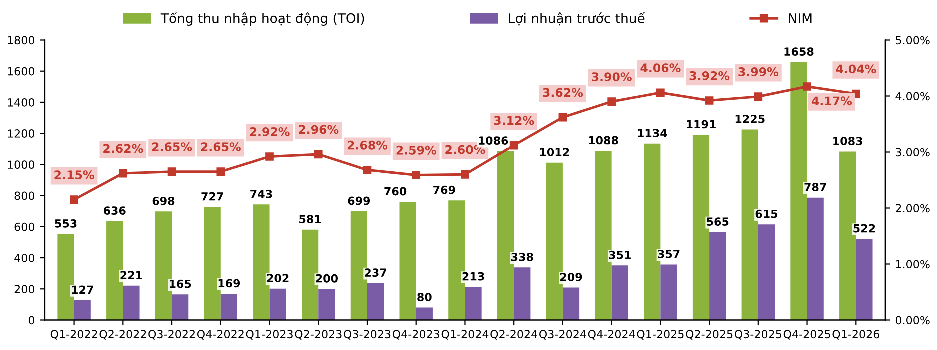 The height and width of the screenshot is (350, 937). What do you see at coordinates (123, 335) in the screenshot?
I see `x-tick-label: Q2-2022` at bounding box center [123, 335].